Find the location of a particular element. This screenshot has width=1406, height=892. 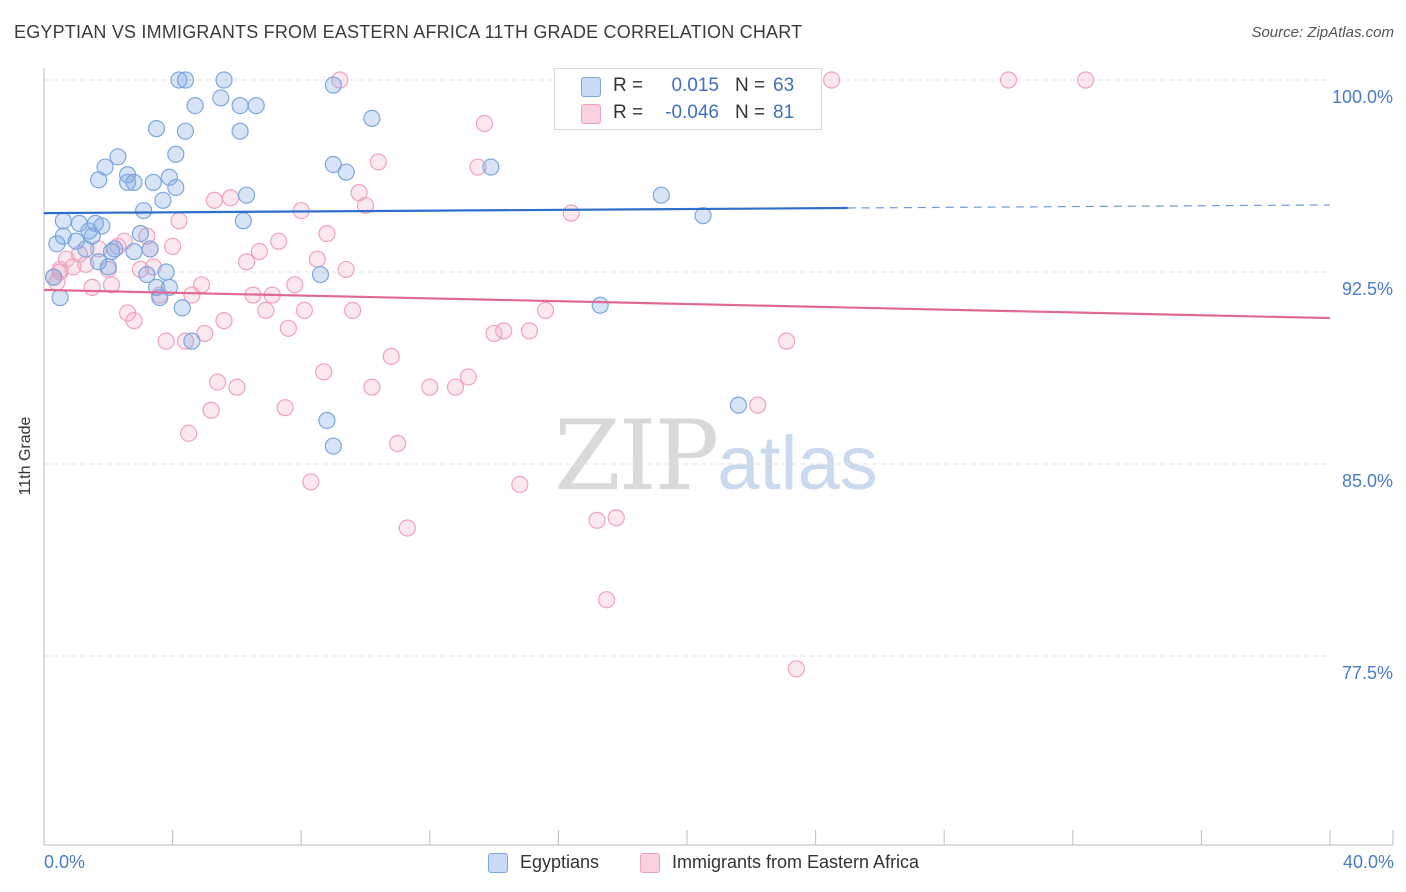

legend-item-immigrants: Immigrants from Eastern Africa is located at coordinates (779, 862).